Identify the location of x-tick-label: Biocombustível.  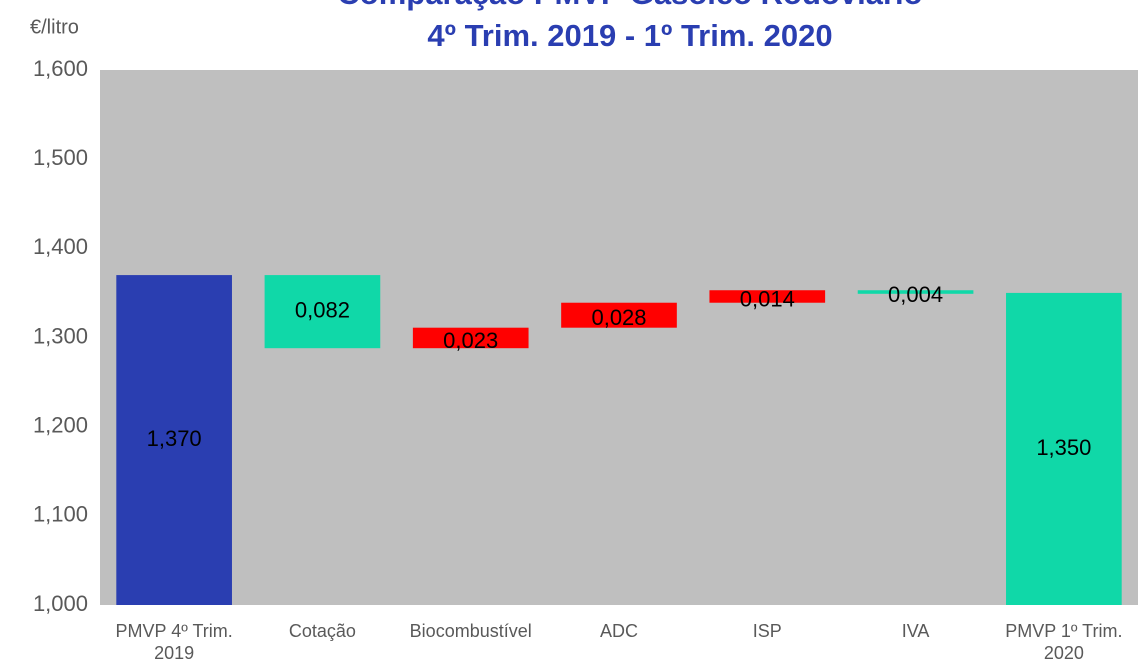
(470, 631).